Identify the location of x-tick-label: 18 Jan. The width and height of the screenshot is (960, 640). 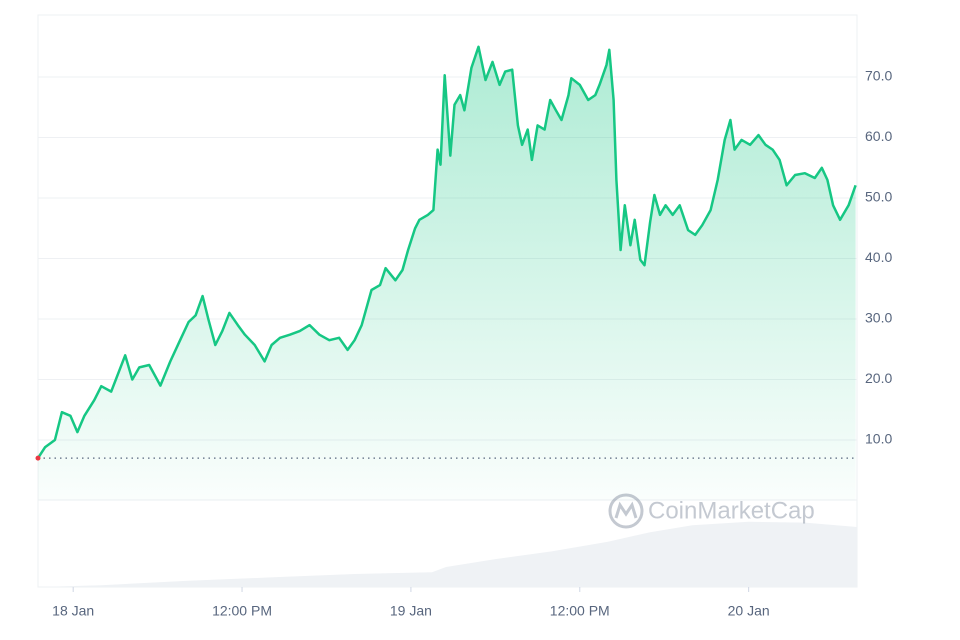
(73, 611).